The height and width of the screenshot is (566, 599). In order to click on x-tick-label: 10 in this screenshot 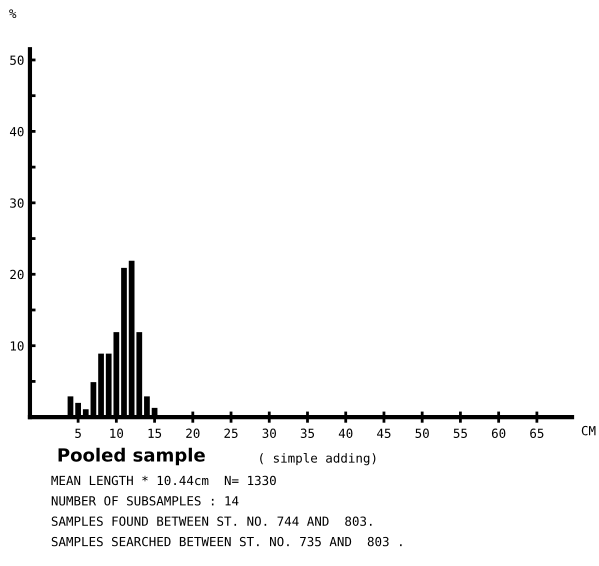, I will do `click(117, 433)`.